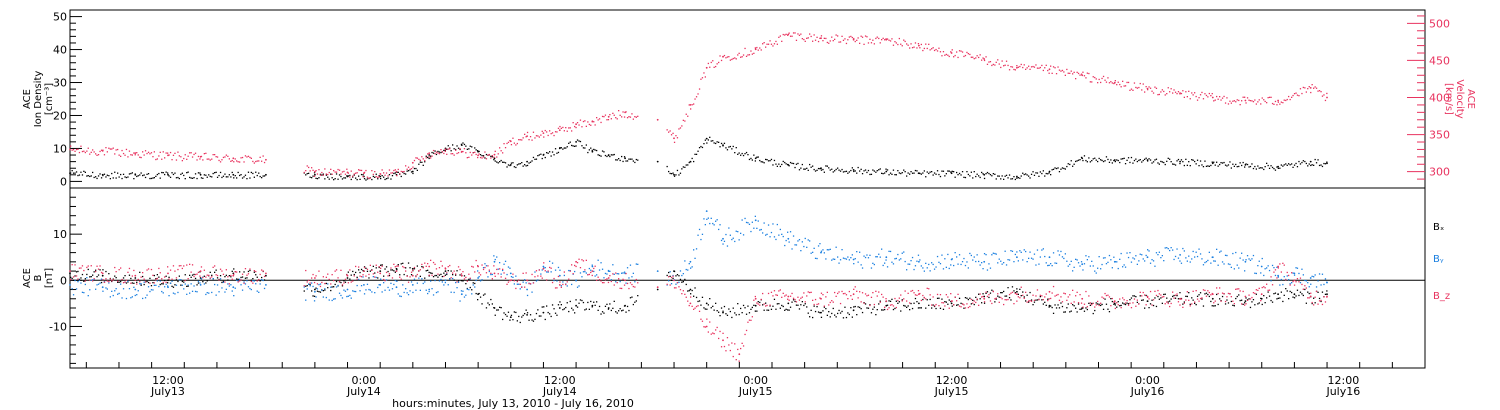  Describe the element at coordinates (49, 99) in the screenshot. I see `density-label-line3: [cm⁻³]` at that location.